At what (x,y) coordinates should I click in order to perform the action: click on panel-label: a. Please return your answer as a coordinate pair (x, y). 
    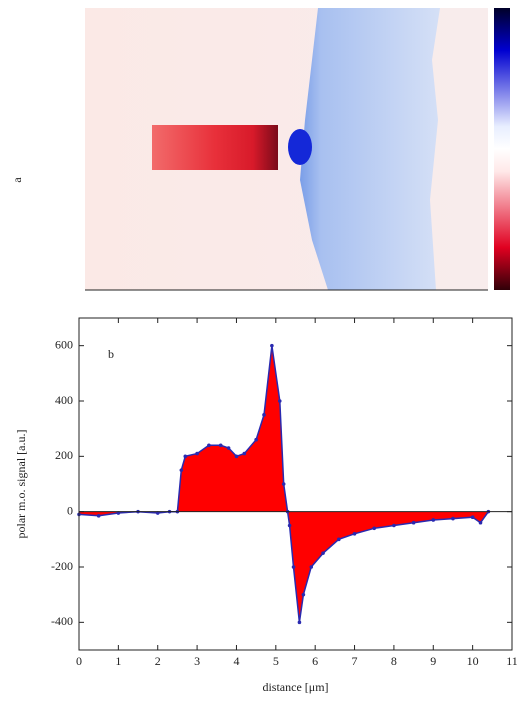
    Looking at the image, I should click on (17, 180).